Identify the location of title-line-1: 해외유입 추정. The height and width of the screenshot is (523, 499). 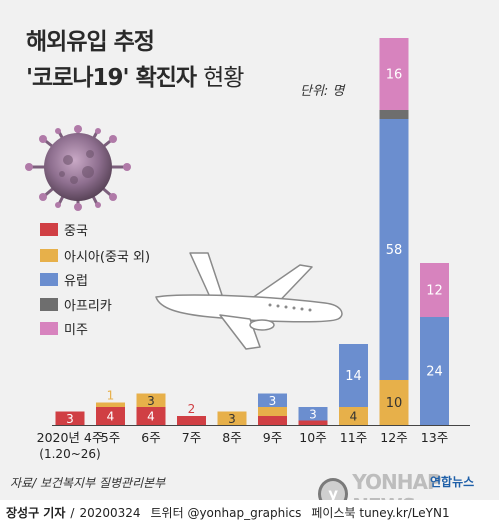
(90, 42).